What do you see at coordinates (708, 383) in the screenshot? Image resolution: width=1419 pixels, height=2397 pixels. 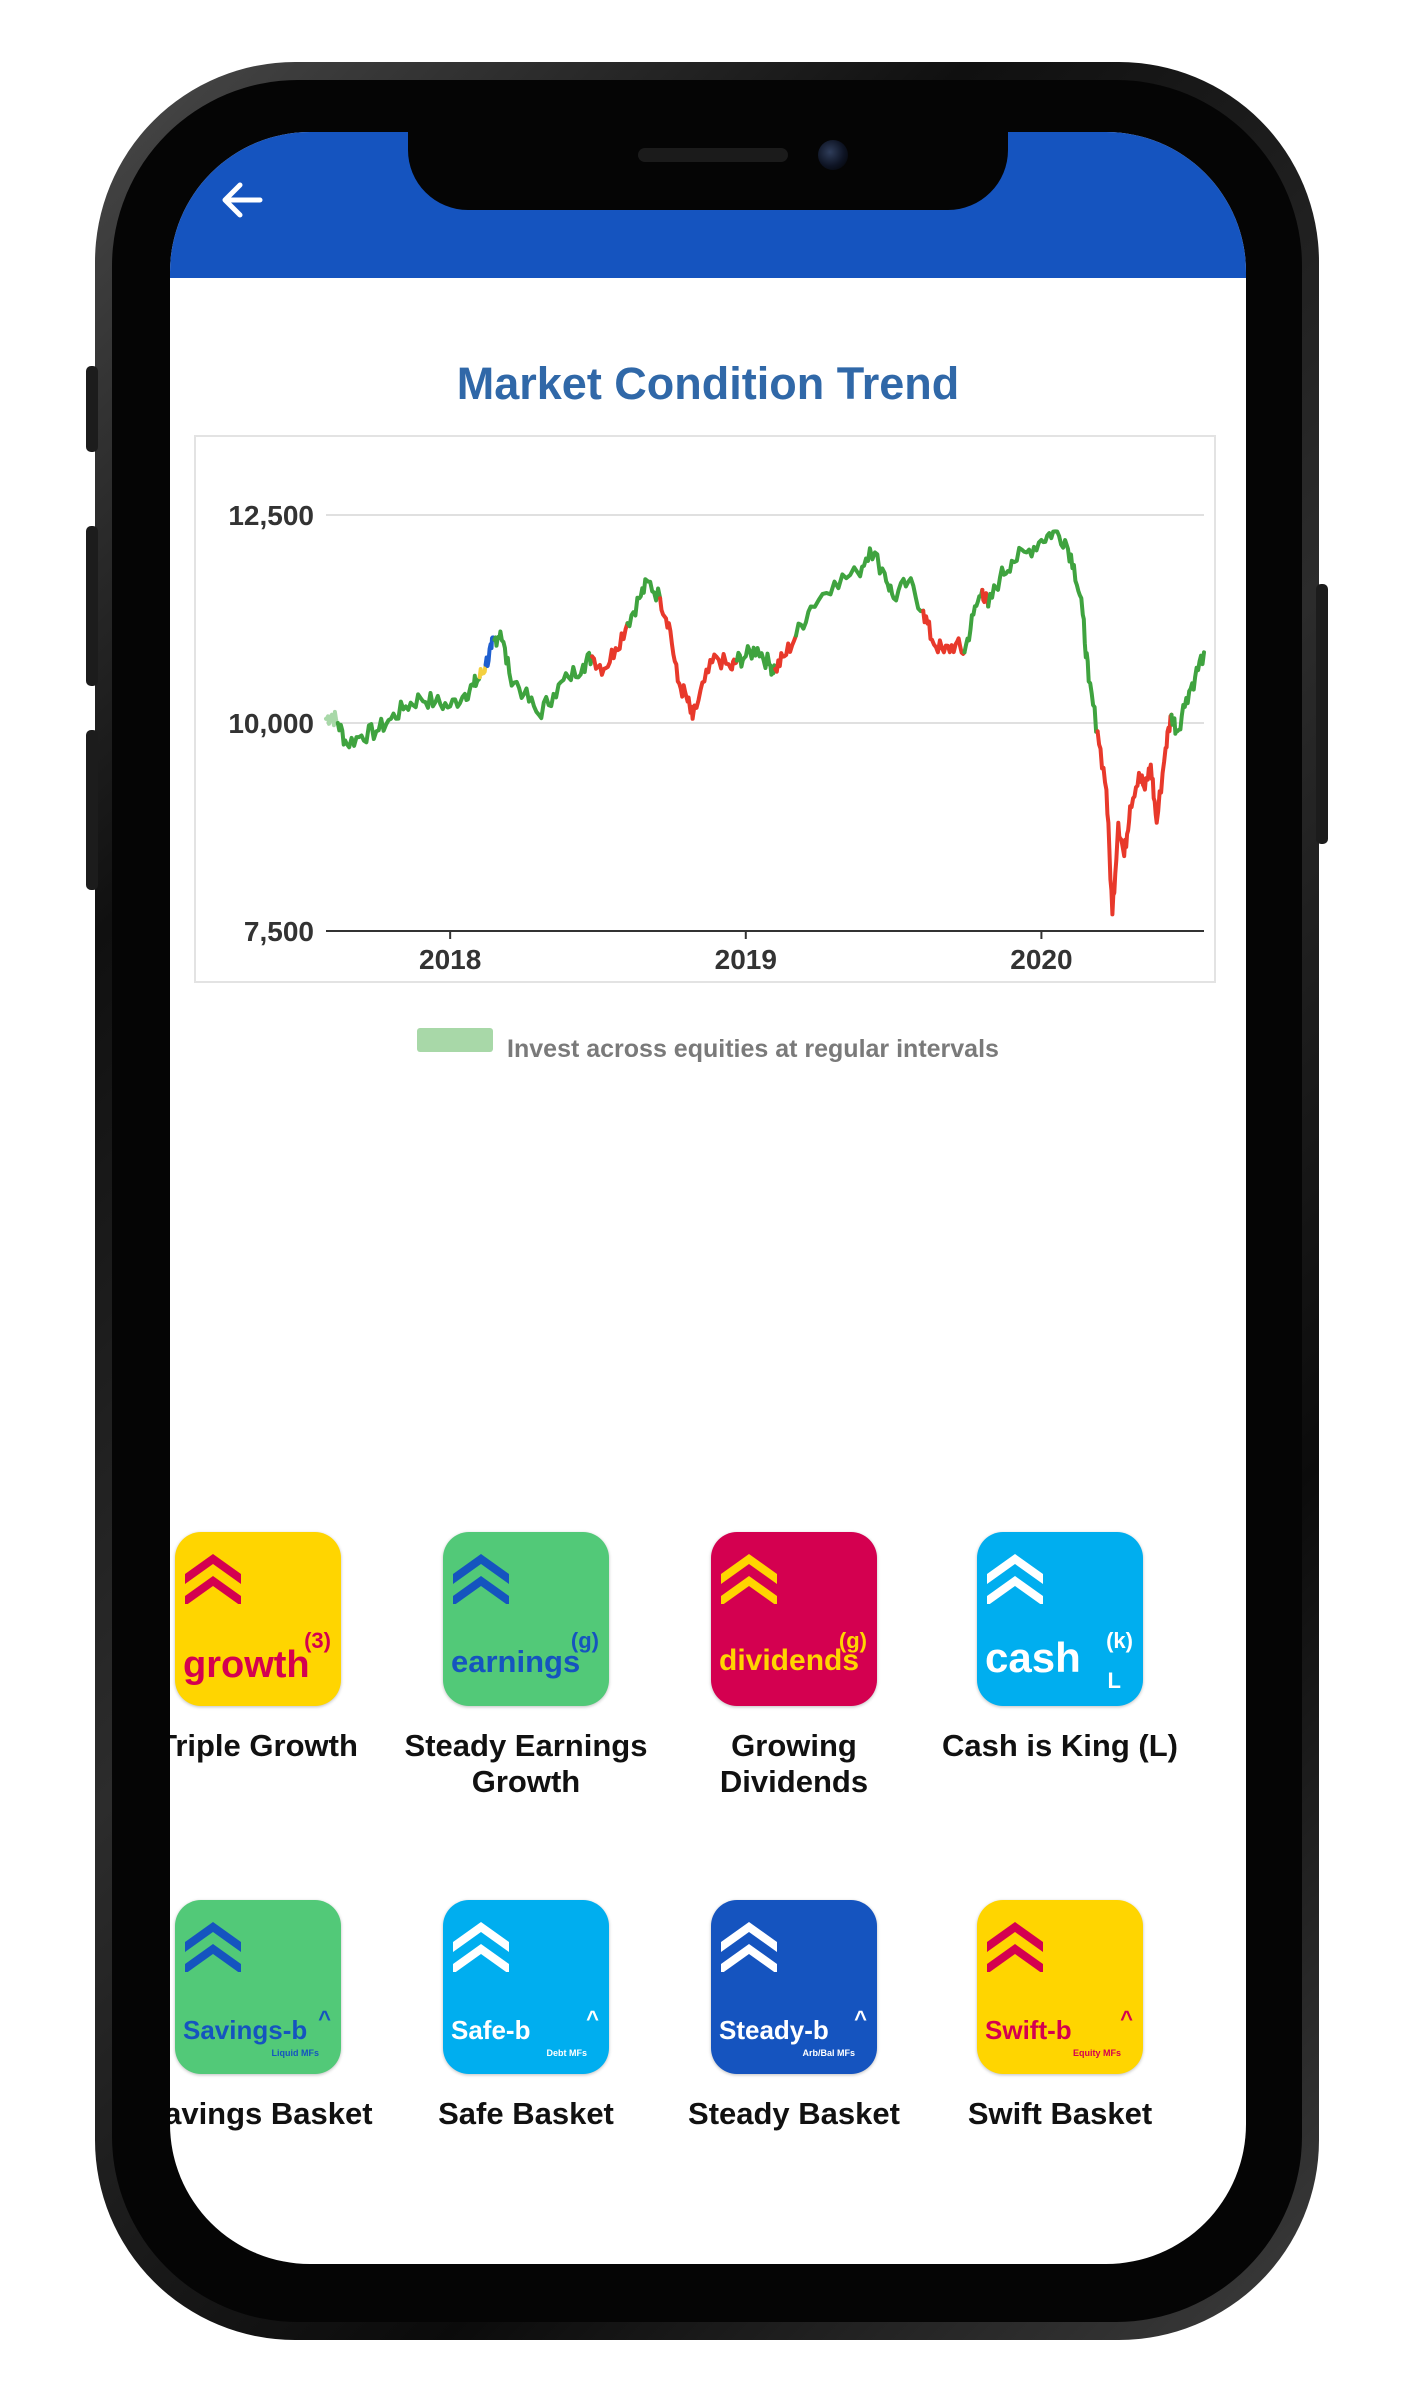 I see `chart-title: Market Condition Trend` at bounding box center [708, 383].